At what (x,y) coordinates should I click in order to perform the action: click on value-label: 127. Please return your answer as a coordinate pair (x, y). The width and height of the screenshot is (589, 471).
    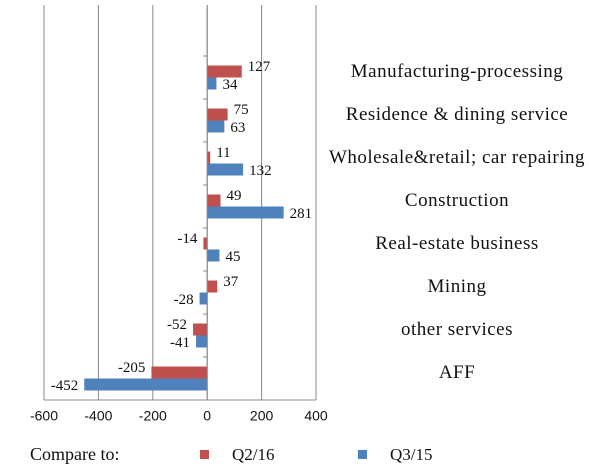
    Looking at the image, I should click on (259, 67).